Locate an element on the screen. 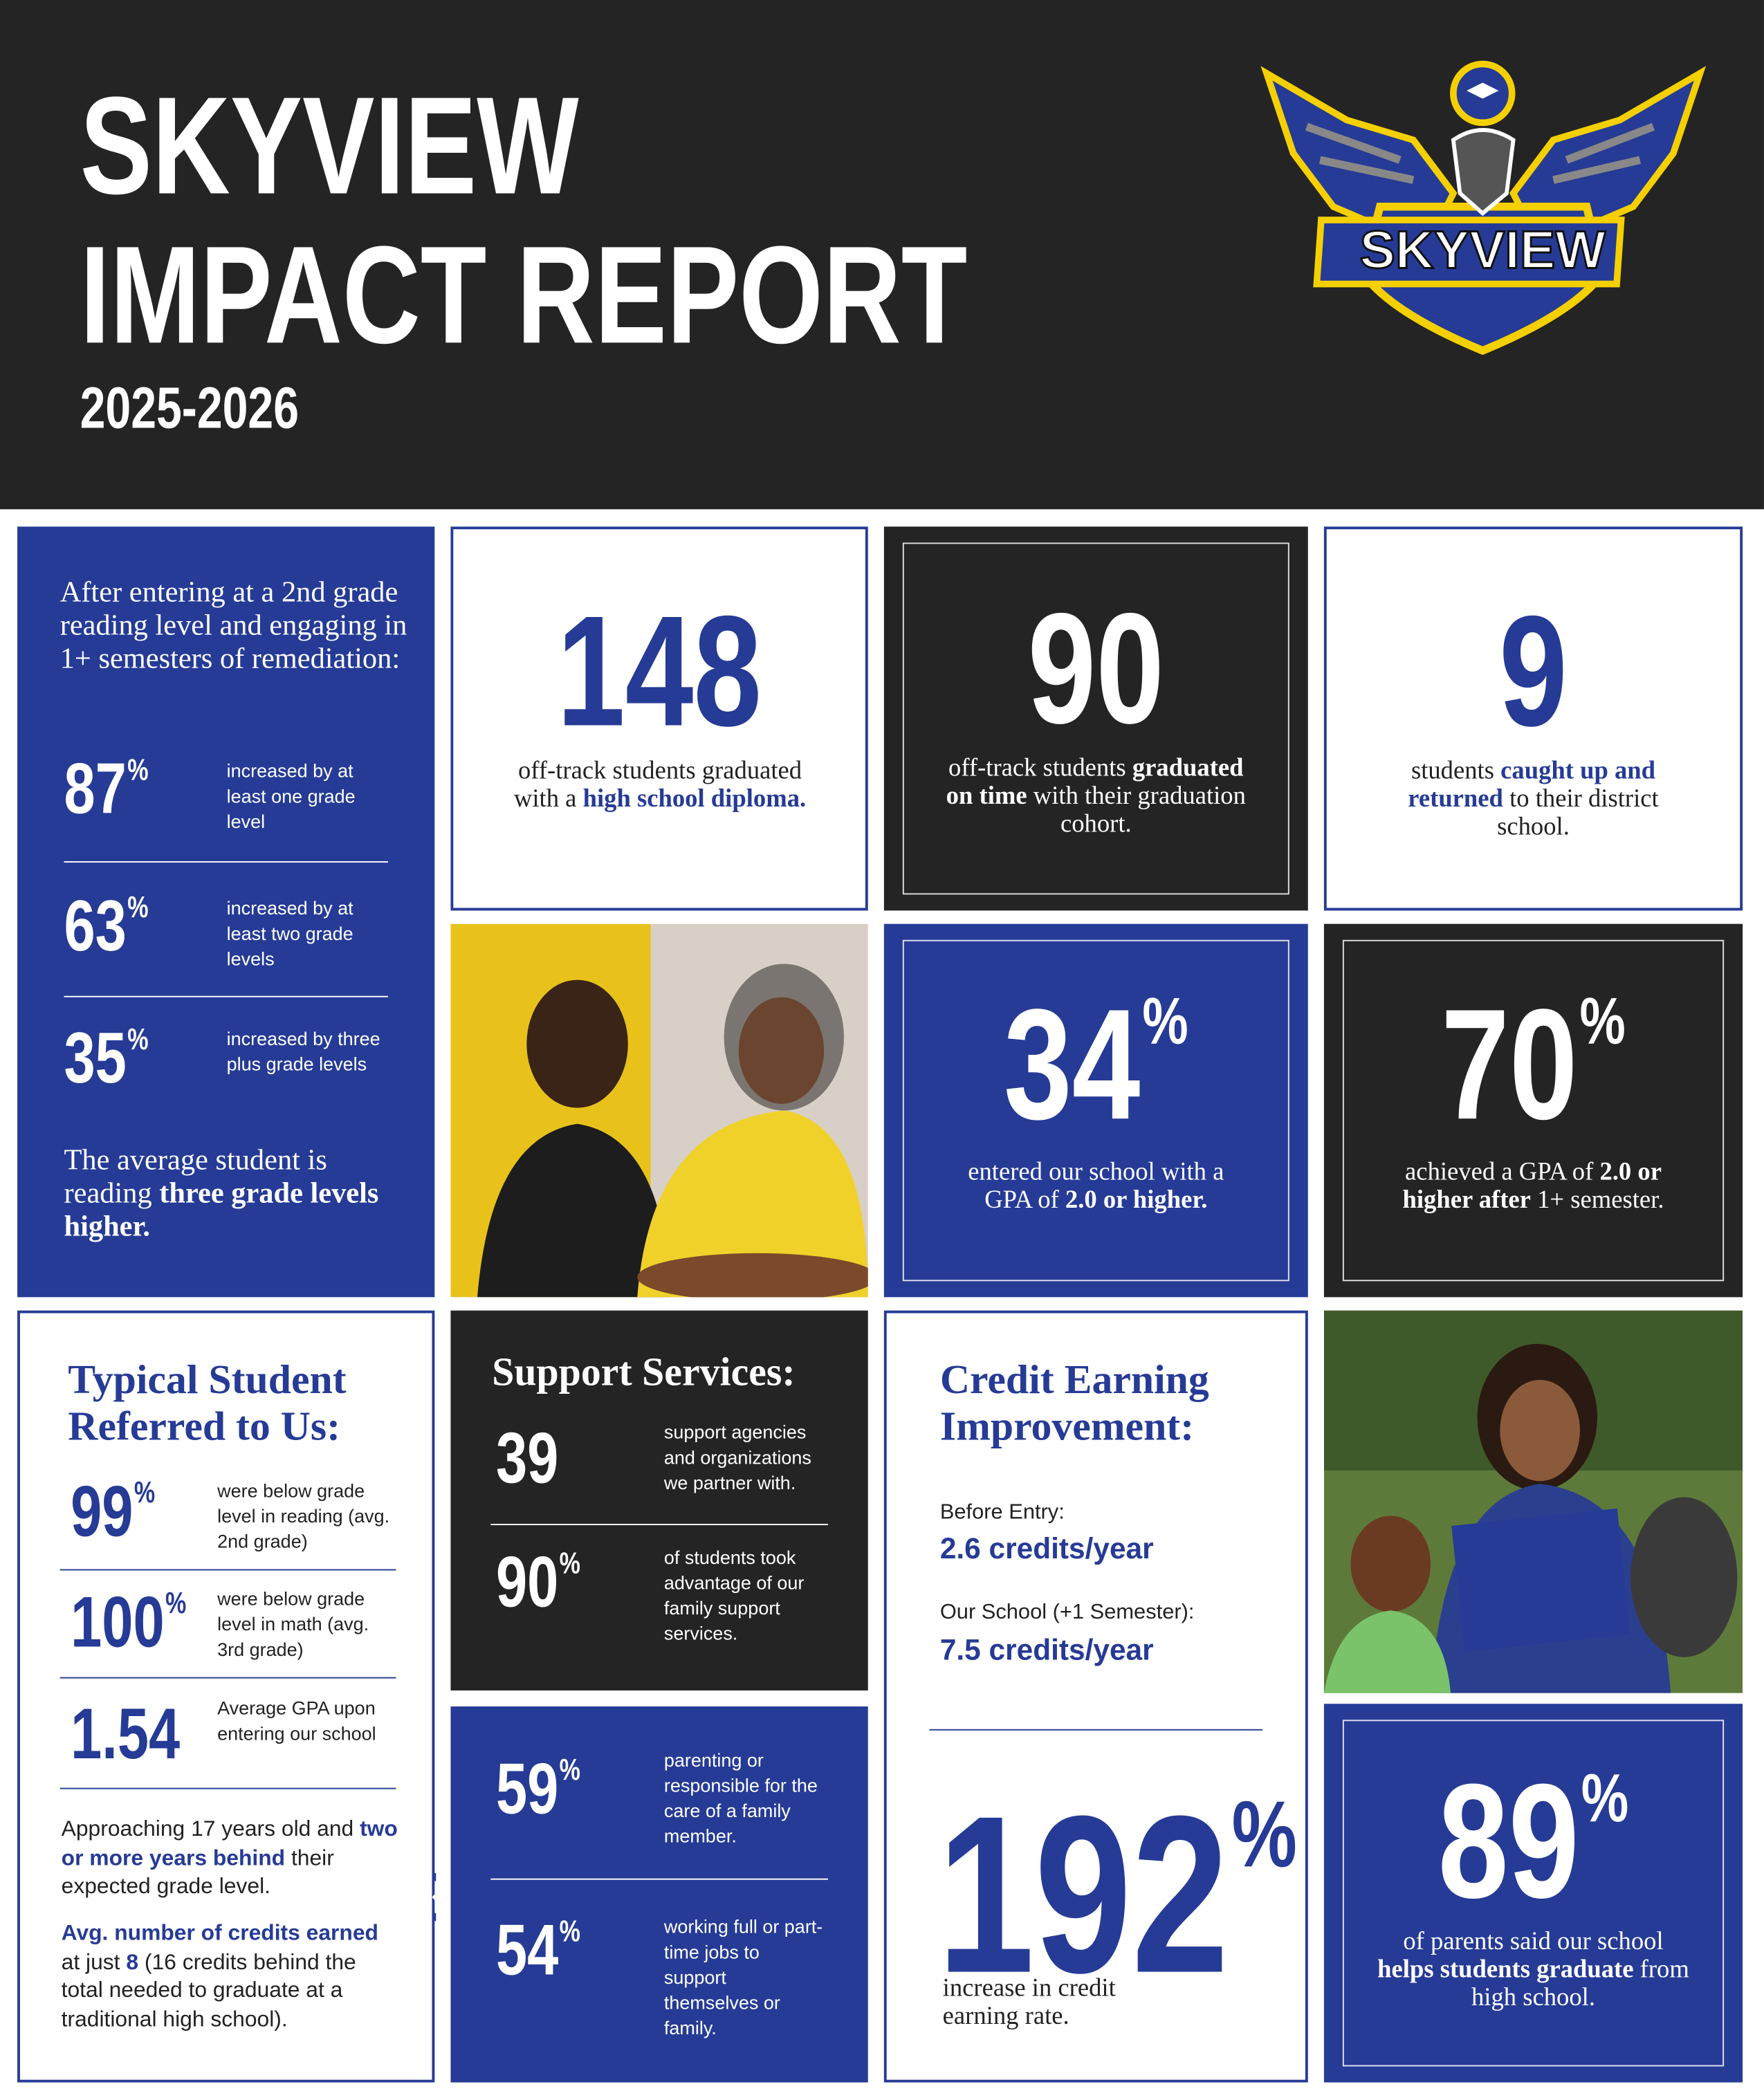  card-title: Support Services: is located at coordinates (644, 1372).